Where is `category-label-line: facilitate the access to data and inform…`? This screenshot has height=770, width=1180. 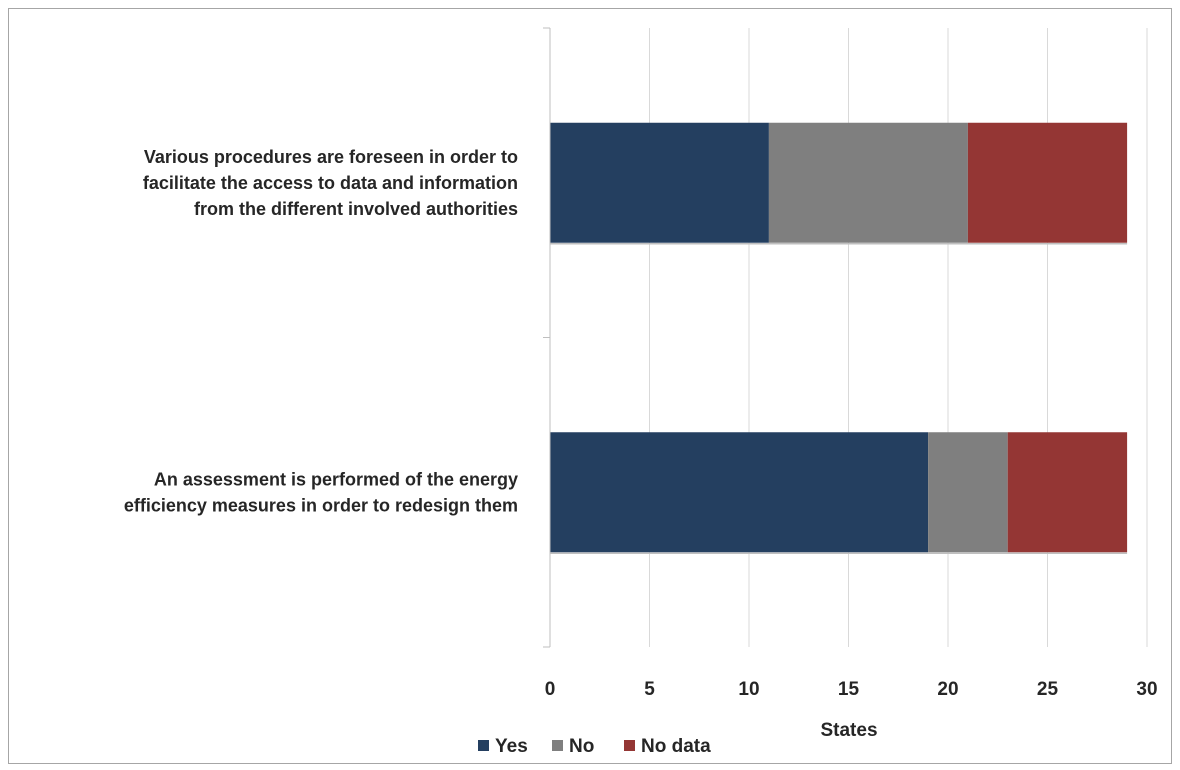
category-label-line: facilitate the access to data and inform… is located at coordinates (330, 183).